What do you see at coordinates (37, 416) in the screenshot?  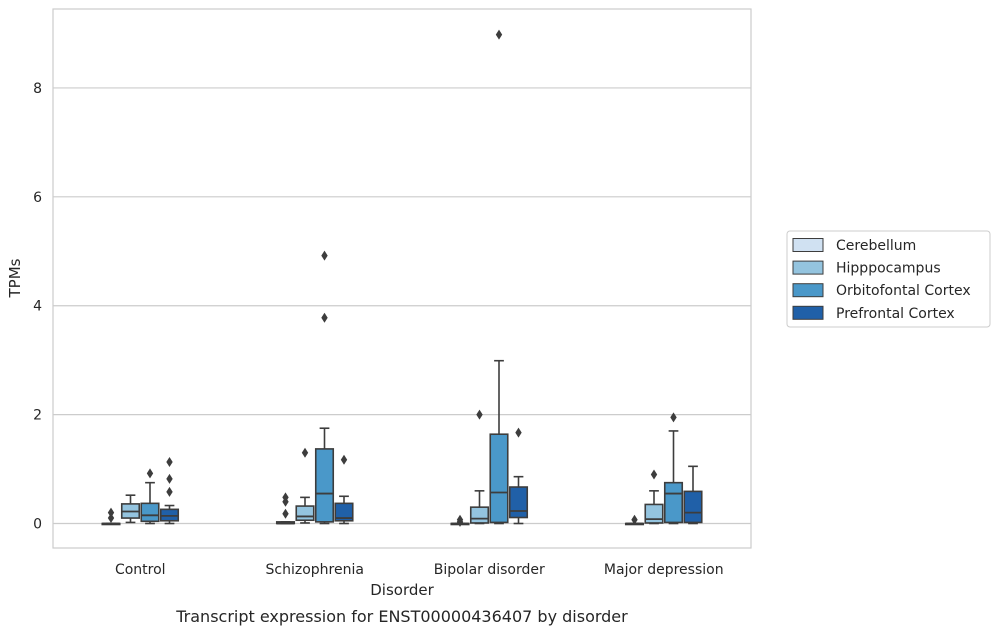 I see `y-tick-label: 2` at bounding box center [37, 416].